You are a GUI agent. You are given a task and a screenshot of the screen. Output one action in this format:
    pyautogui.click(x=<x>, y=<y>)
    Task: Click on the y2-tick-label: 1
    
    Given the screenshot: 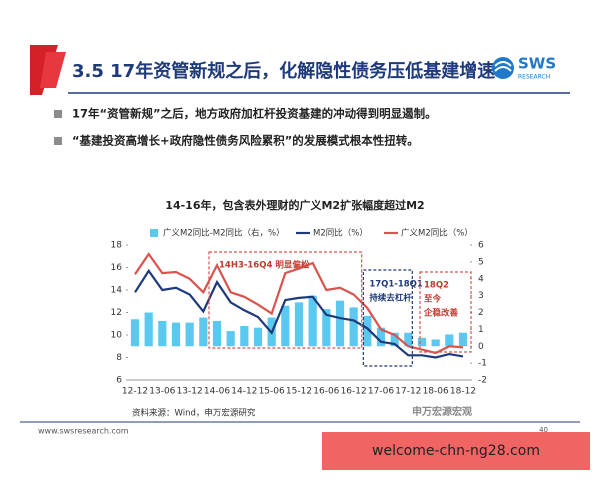 What is the action you would take?
    pyautogui.click(x=481, y=330)
    